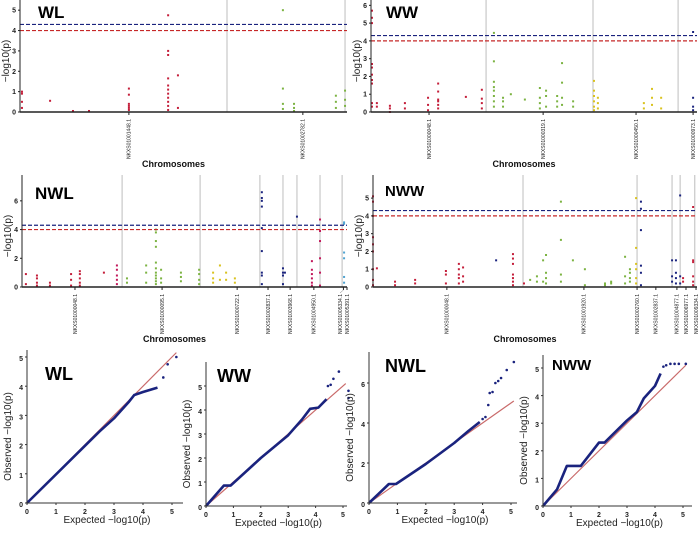 Image resolution: width=700 pixels, height=537 pixels. Describe the element at coordinates (291, 314) in the screenshot. I see `x-tick-label: NKXS01003968.1` at that location.